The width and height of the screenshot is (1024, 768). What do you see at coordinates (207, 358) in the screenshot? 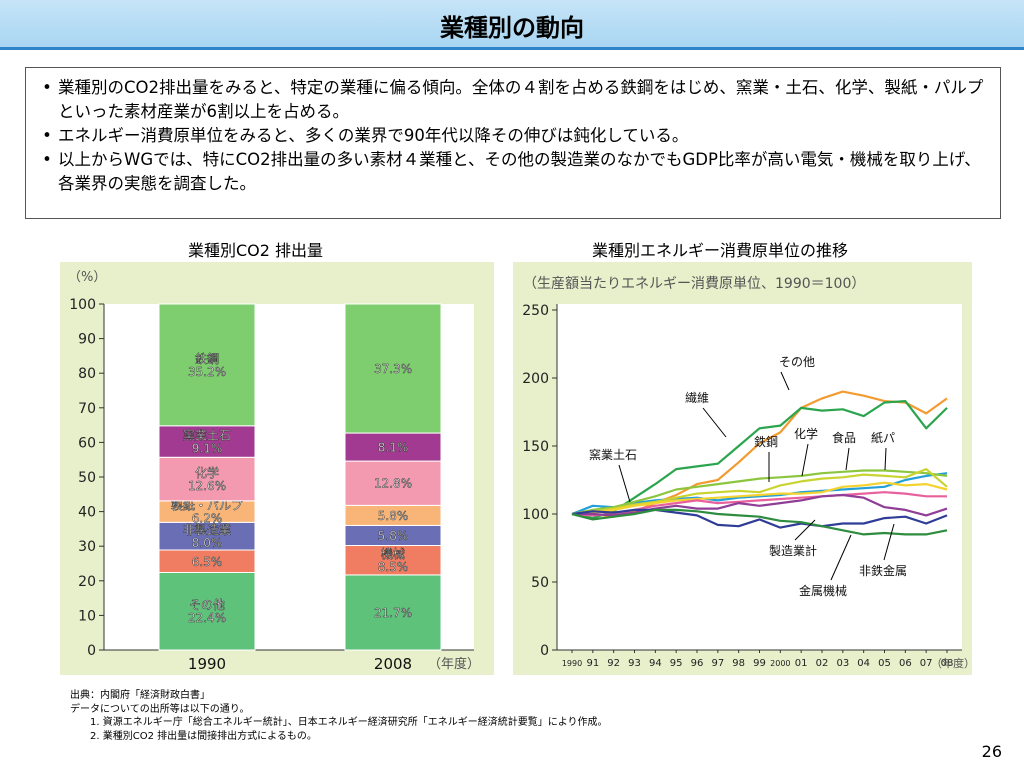
I see `bar-data-label-line: 鉄鋼` at bounding box center [207, 358].